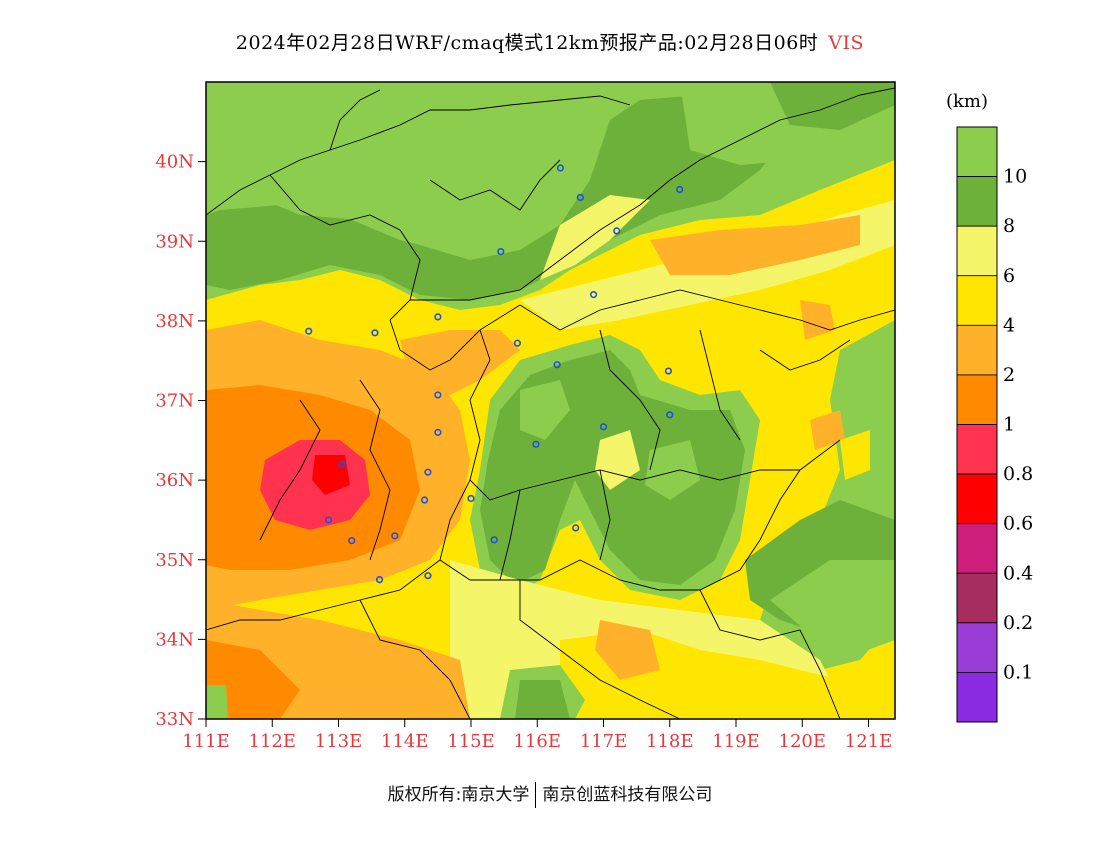  Describe the element at coordinates (405, 741) in the screenshot. I see `lon-tick-label: 114E` at that location.